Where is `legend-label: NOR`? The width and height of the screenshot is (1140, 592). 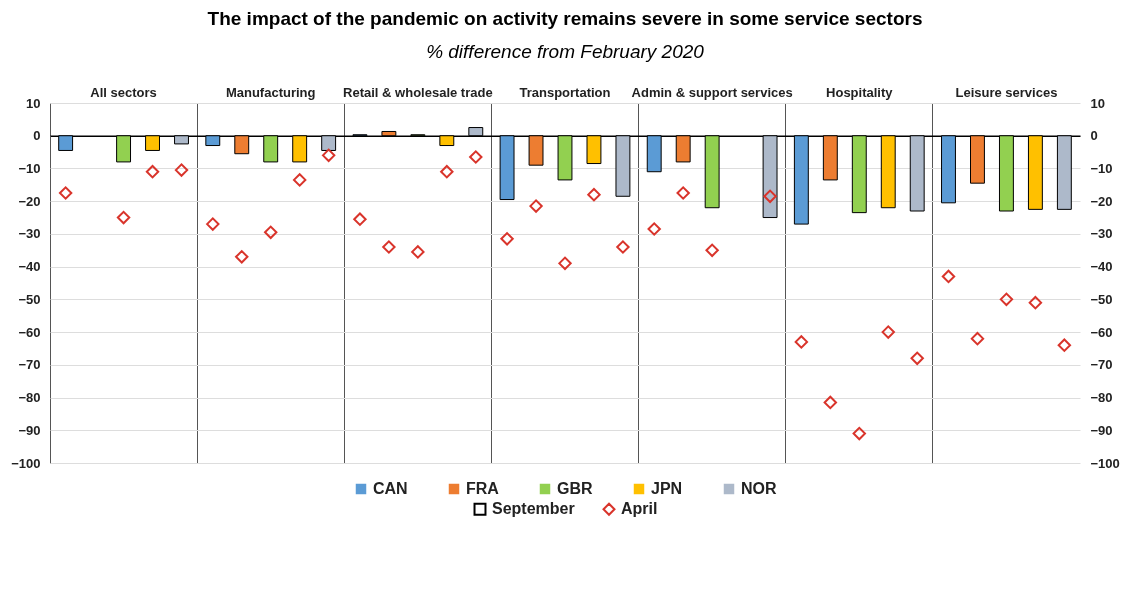 legend-label: NOR is located at coordinates (759, 488).